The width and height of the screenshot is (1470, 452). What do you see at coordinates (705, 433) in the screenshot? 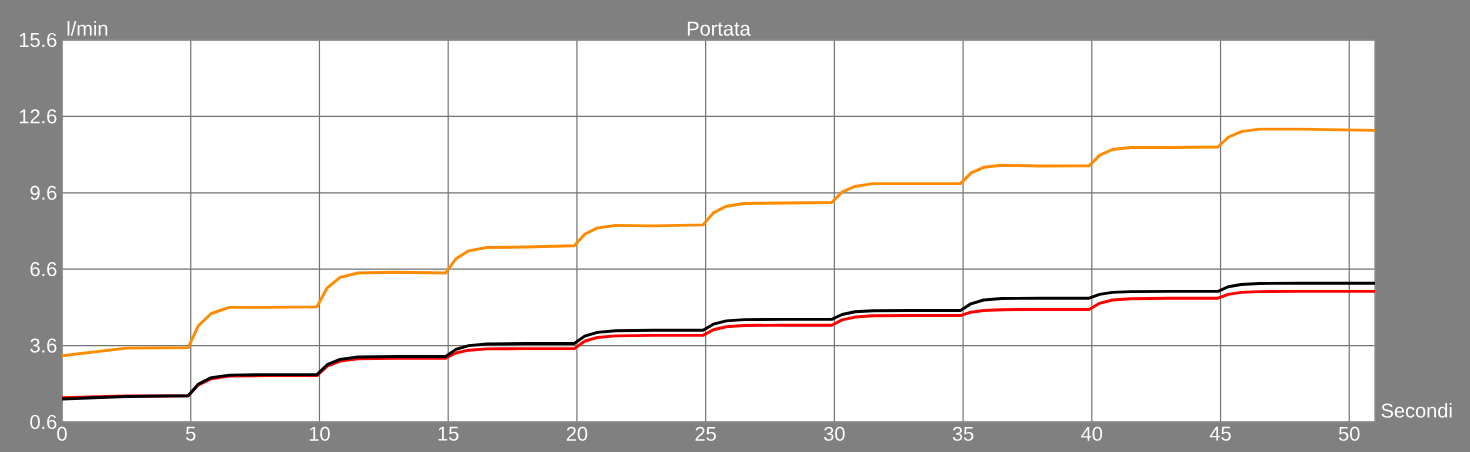
I see `x-tick-label: 25` at bounding box center [705, 433].